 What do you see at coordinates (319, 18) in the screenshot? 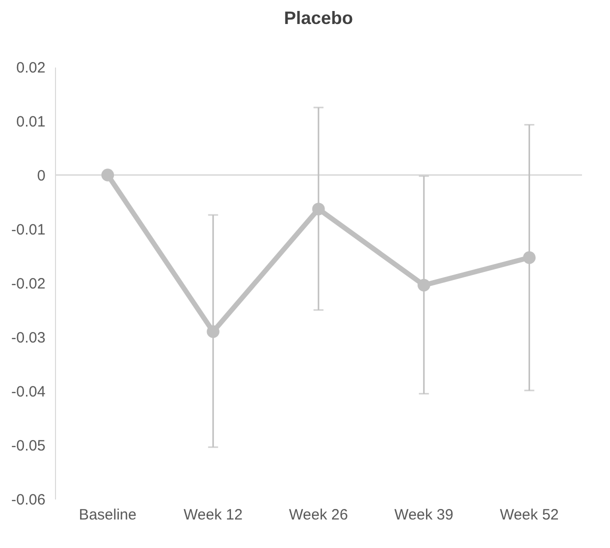
I see `chart-title: Placebo` at bounding box center [319, 18].